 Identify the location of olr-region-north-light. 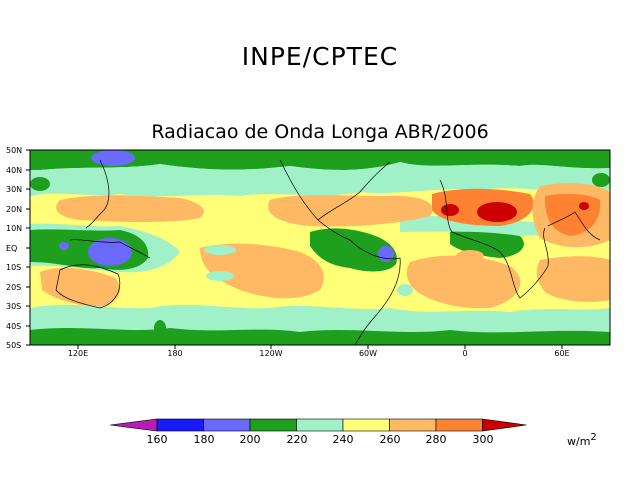
(320, 179).